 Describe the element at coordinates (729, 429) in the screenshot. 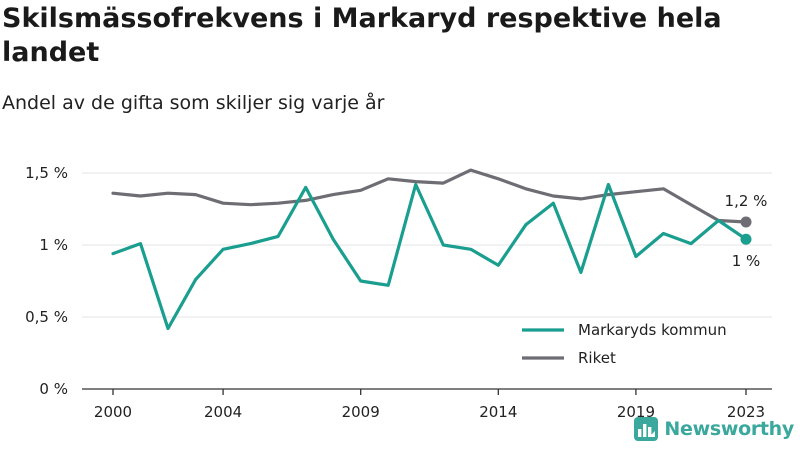

I see `logo-text: Newsworthy` at that location.